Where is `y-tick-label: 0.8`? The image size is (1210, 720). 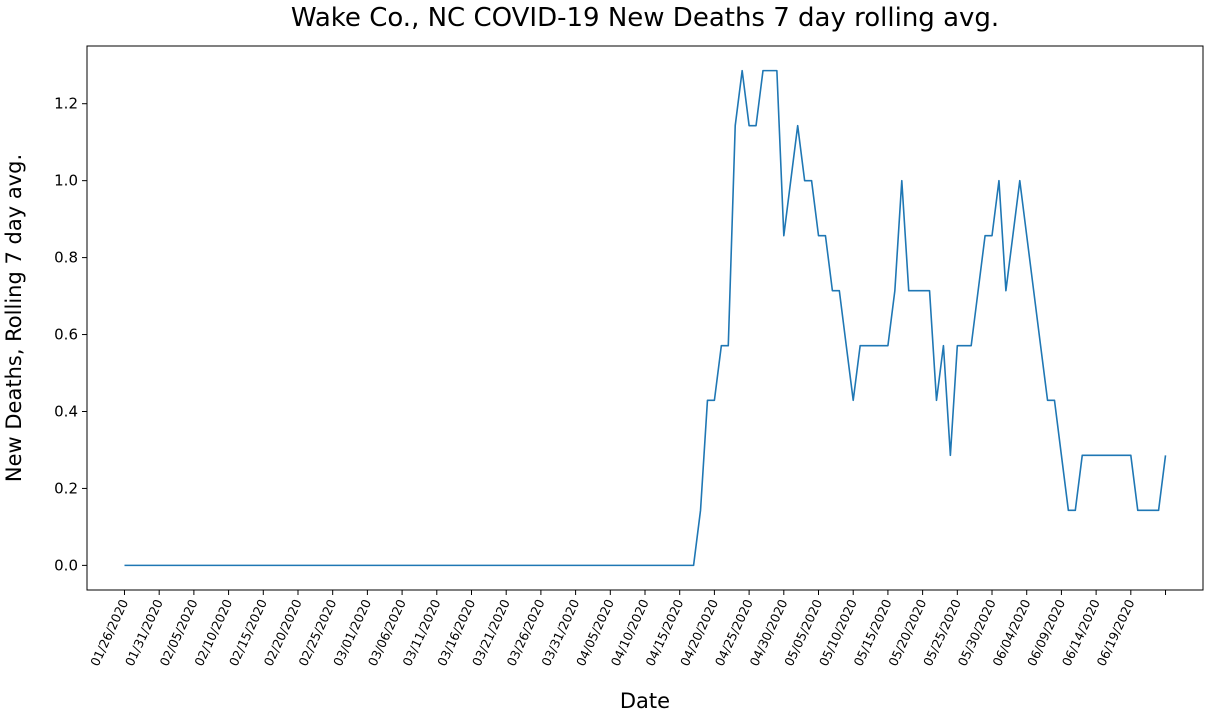
y-tick-label: 0.8 is located at coordinates (66, 258).